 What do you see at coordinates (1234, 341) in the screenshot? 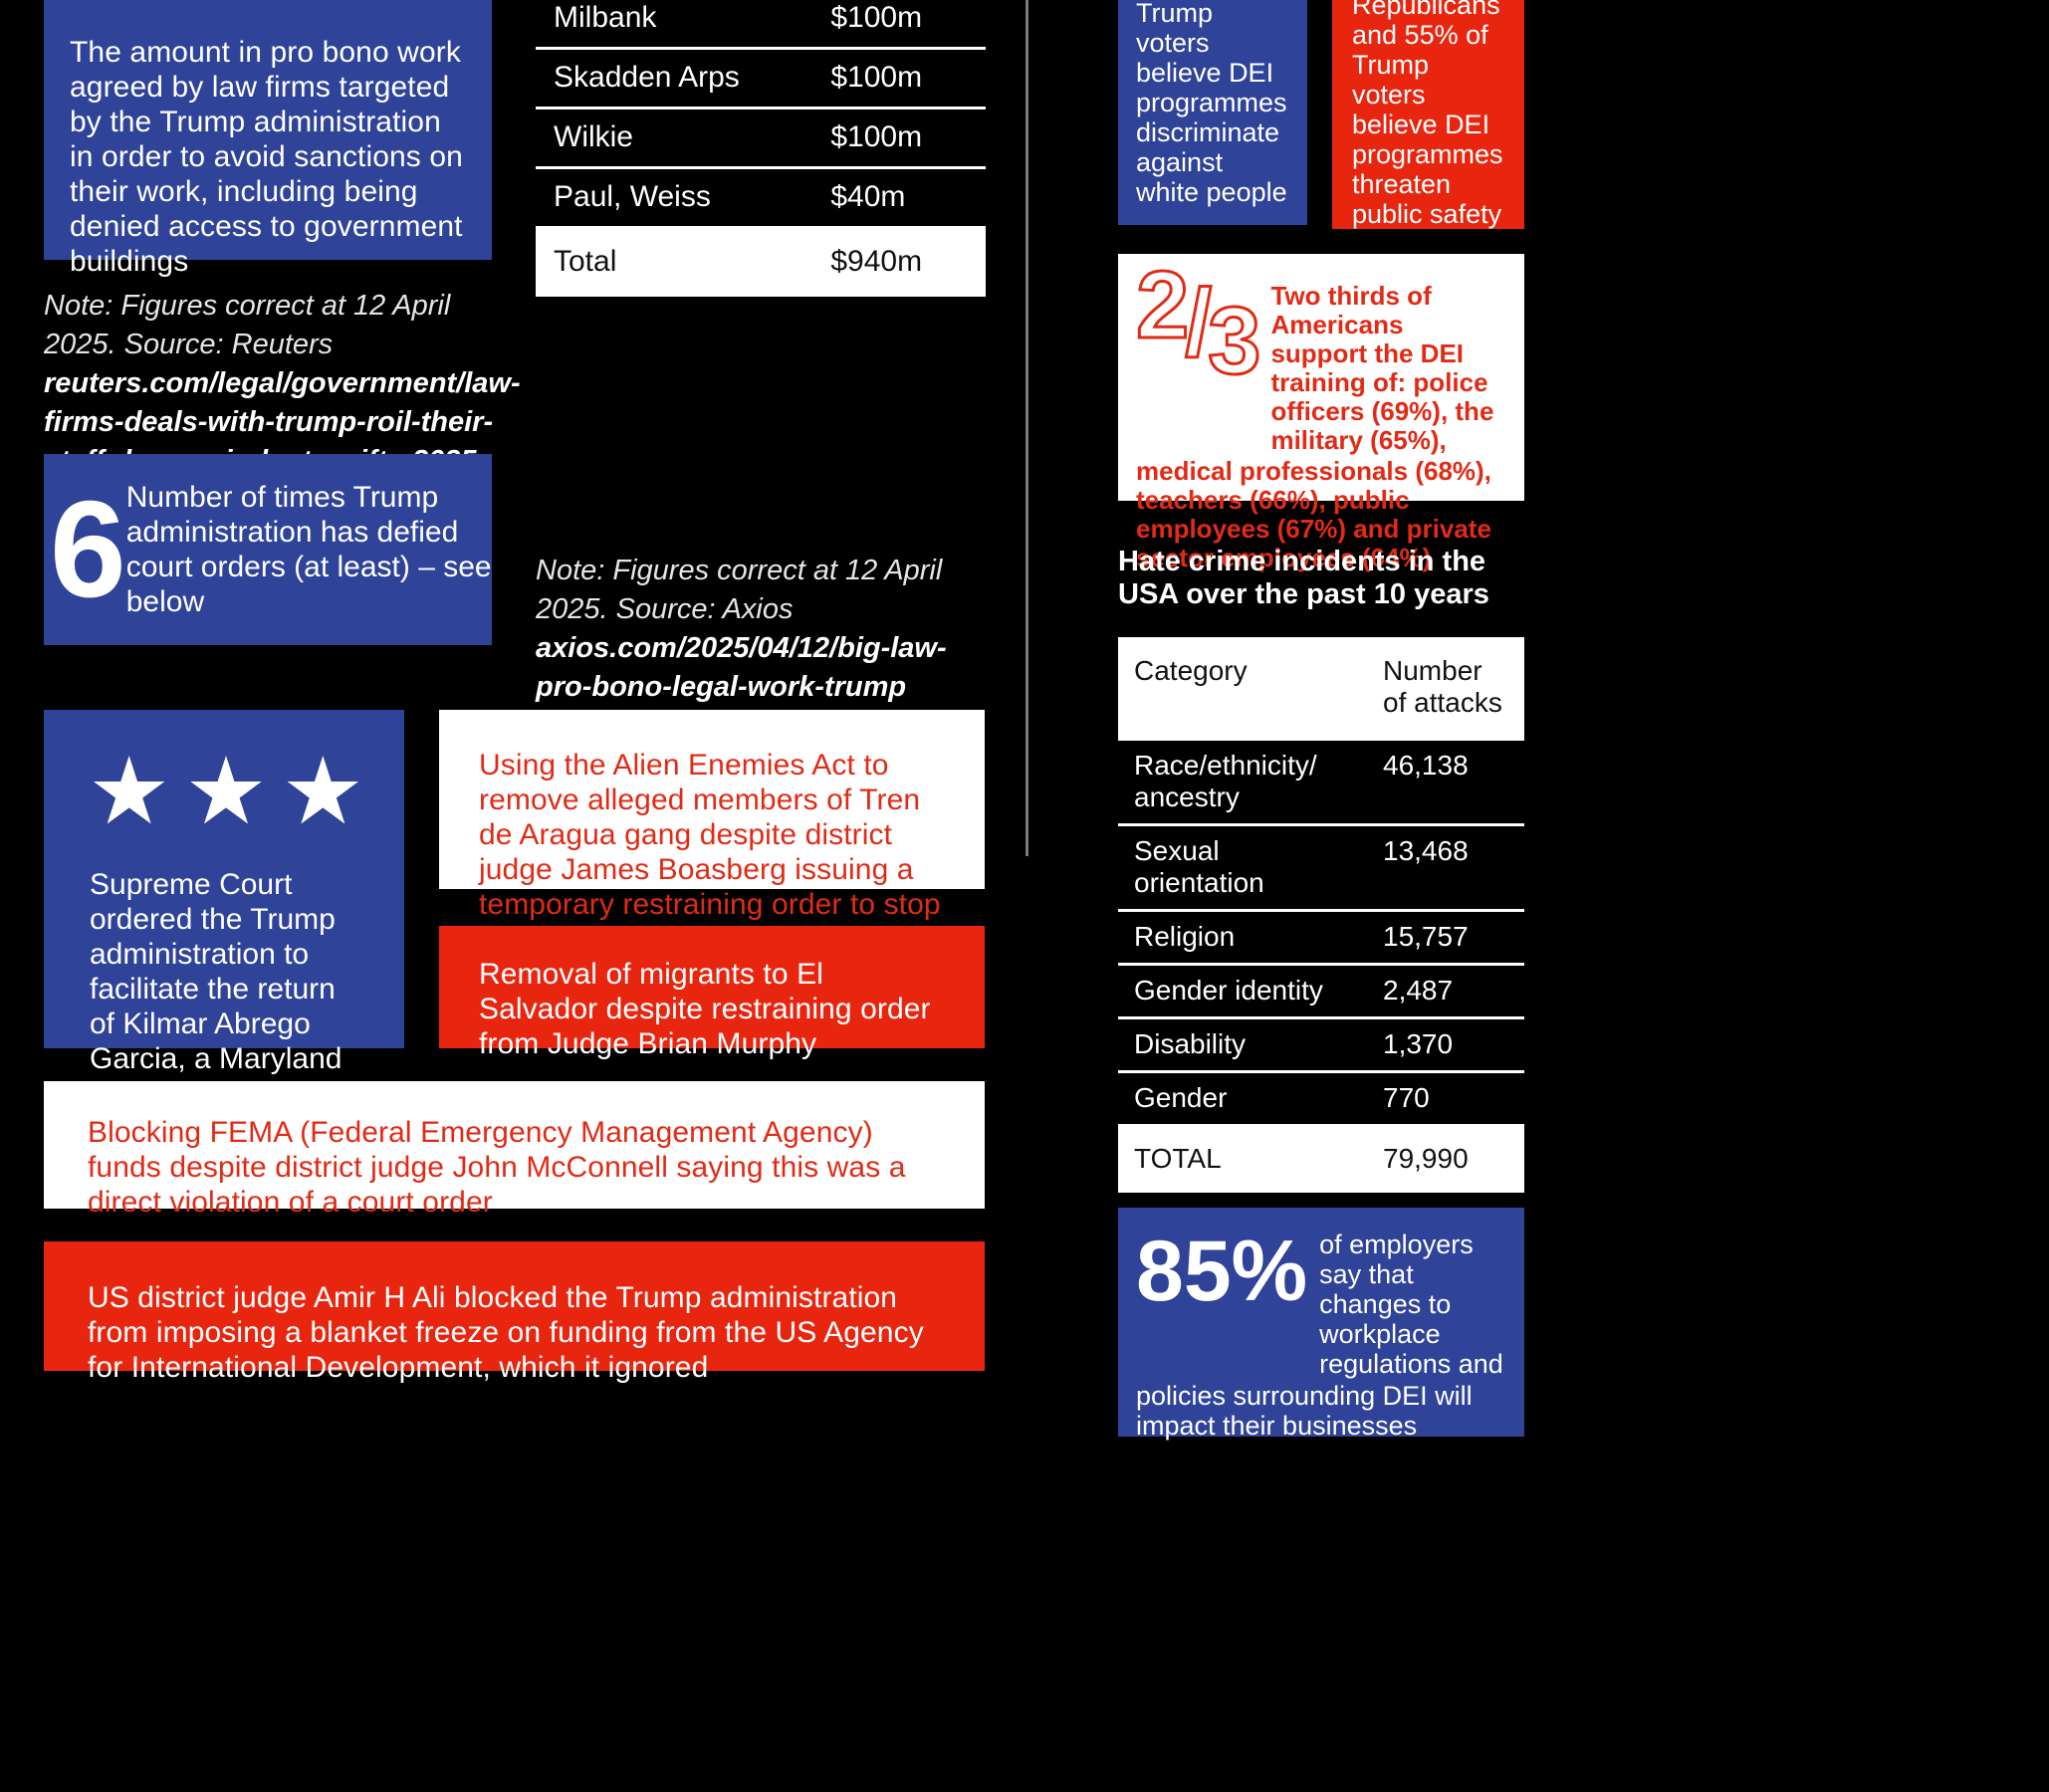
I see `fraction-denominator: 3` at bounding box center [1234, 341].